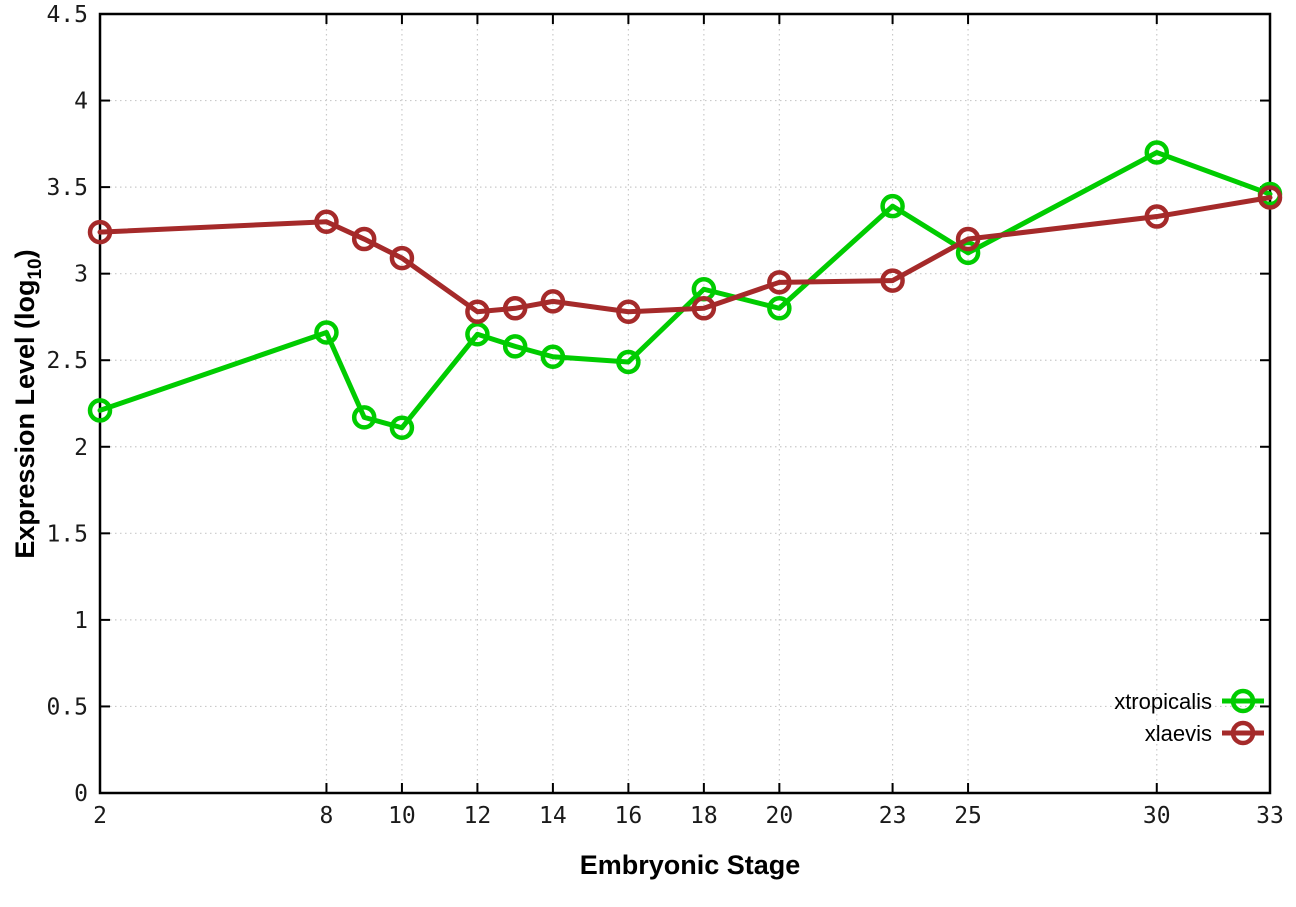 The image size is (1296, 907). What do you see at coordinates (780, 816) in the screenshot?
I see `x-tick-label: 20` at bounding box center [780, 816].